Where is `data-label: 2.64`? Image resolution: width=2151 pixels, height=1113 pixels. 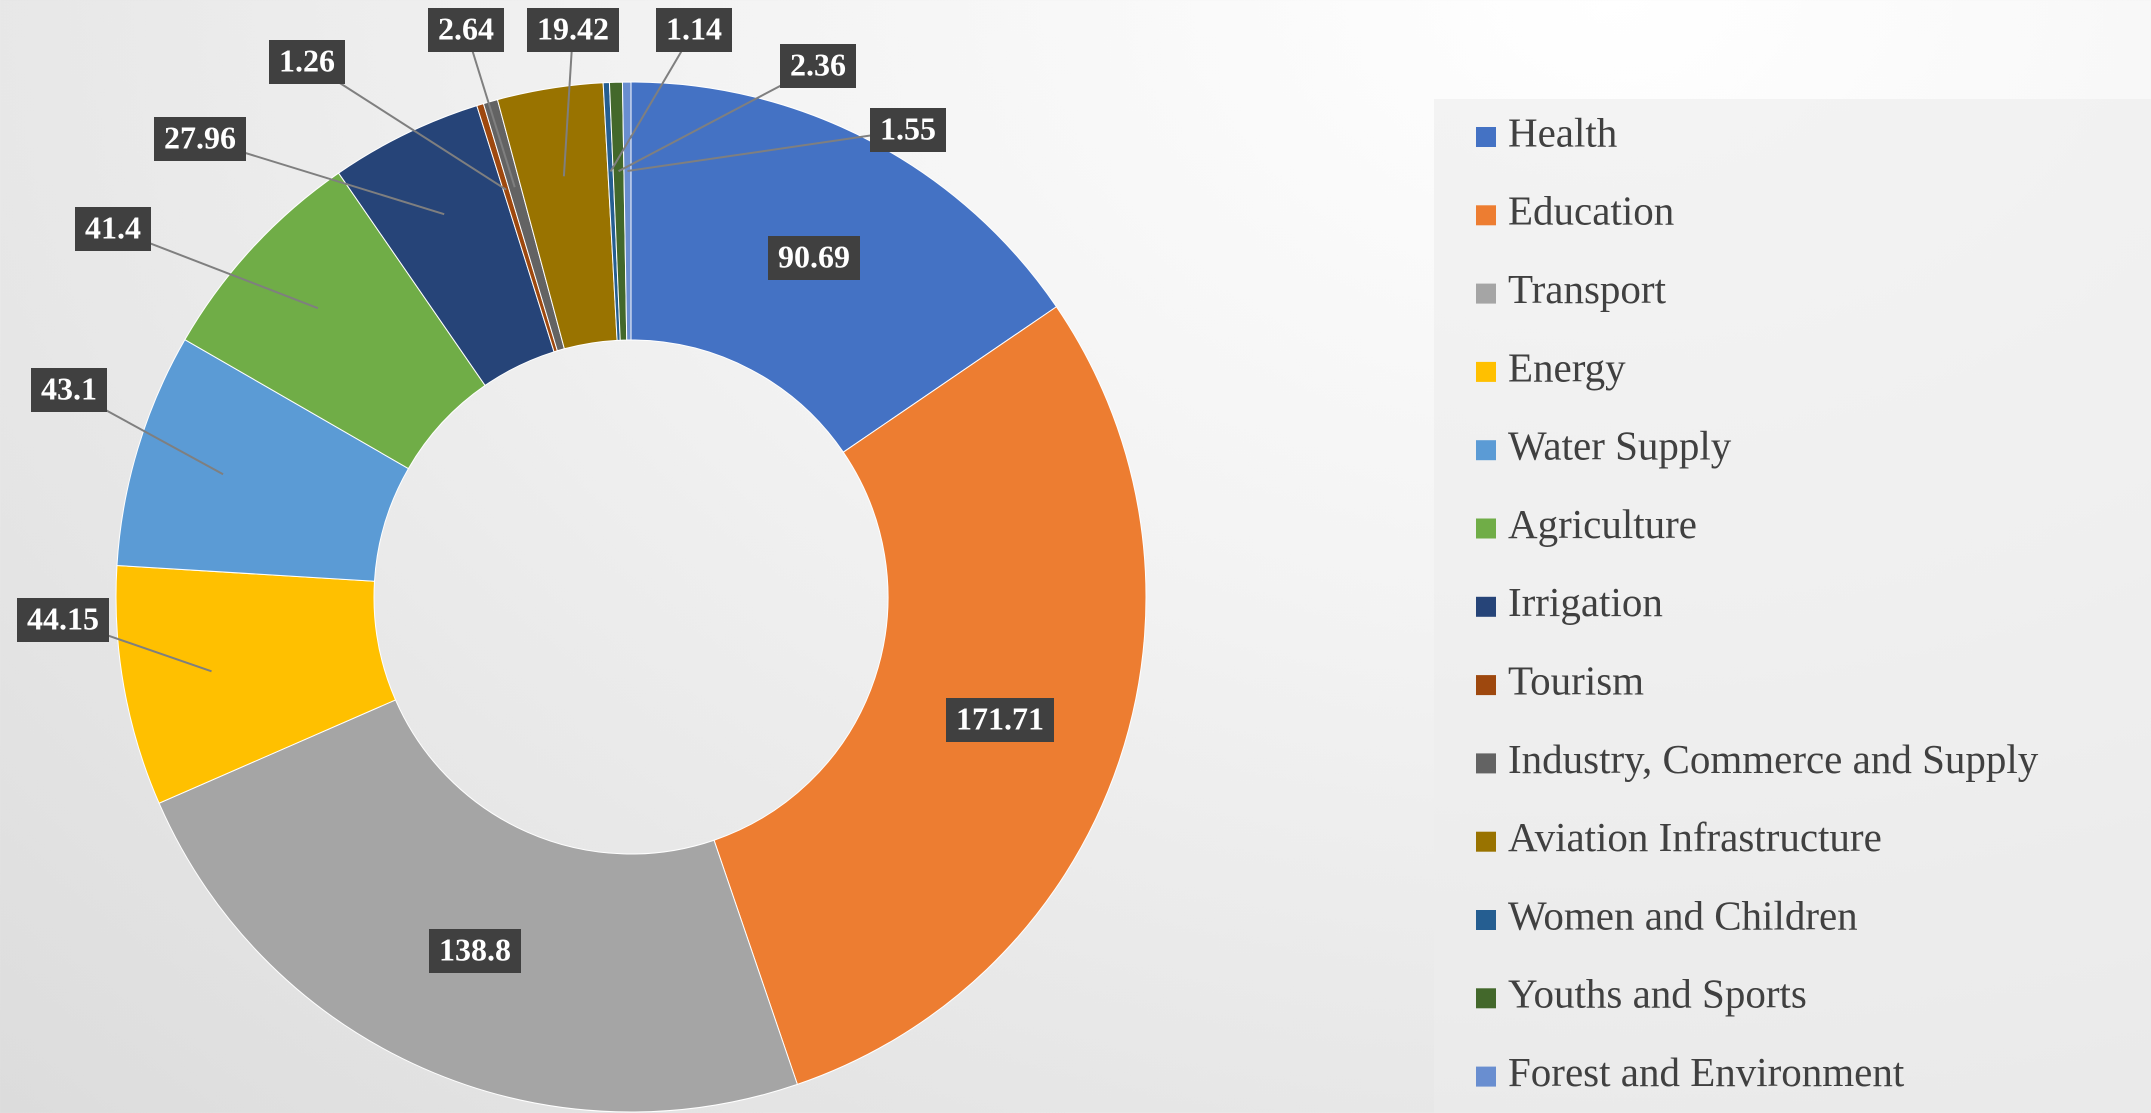
data-label: 2.64 is located at coordinates (466, 28).